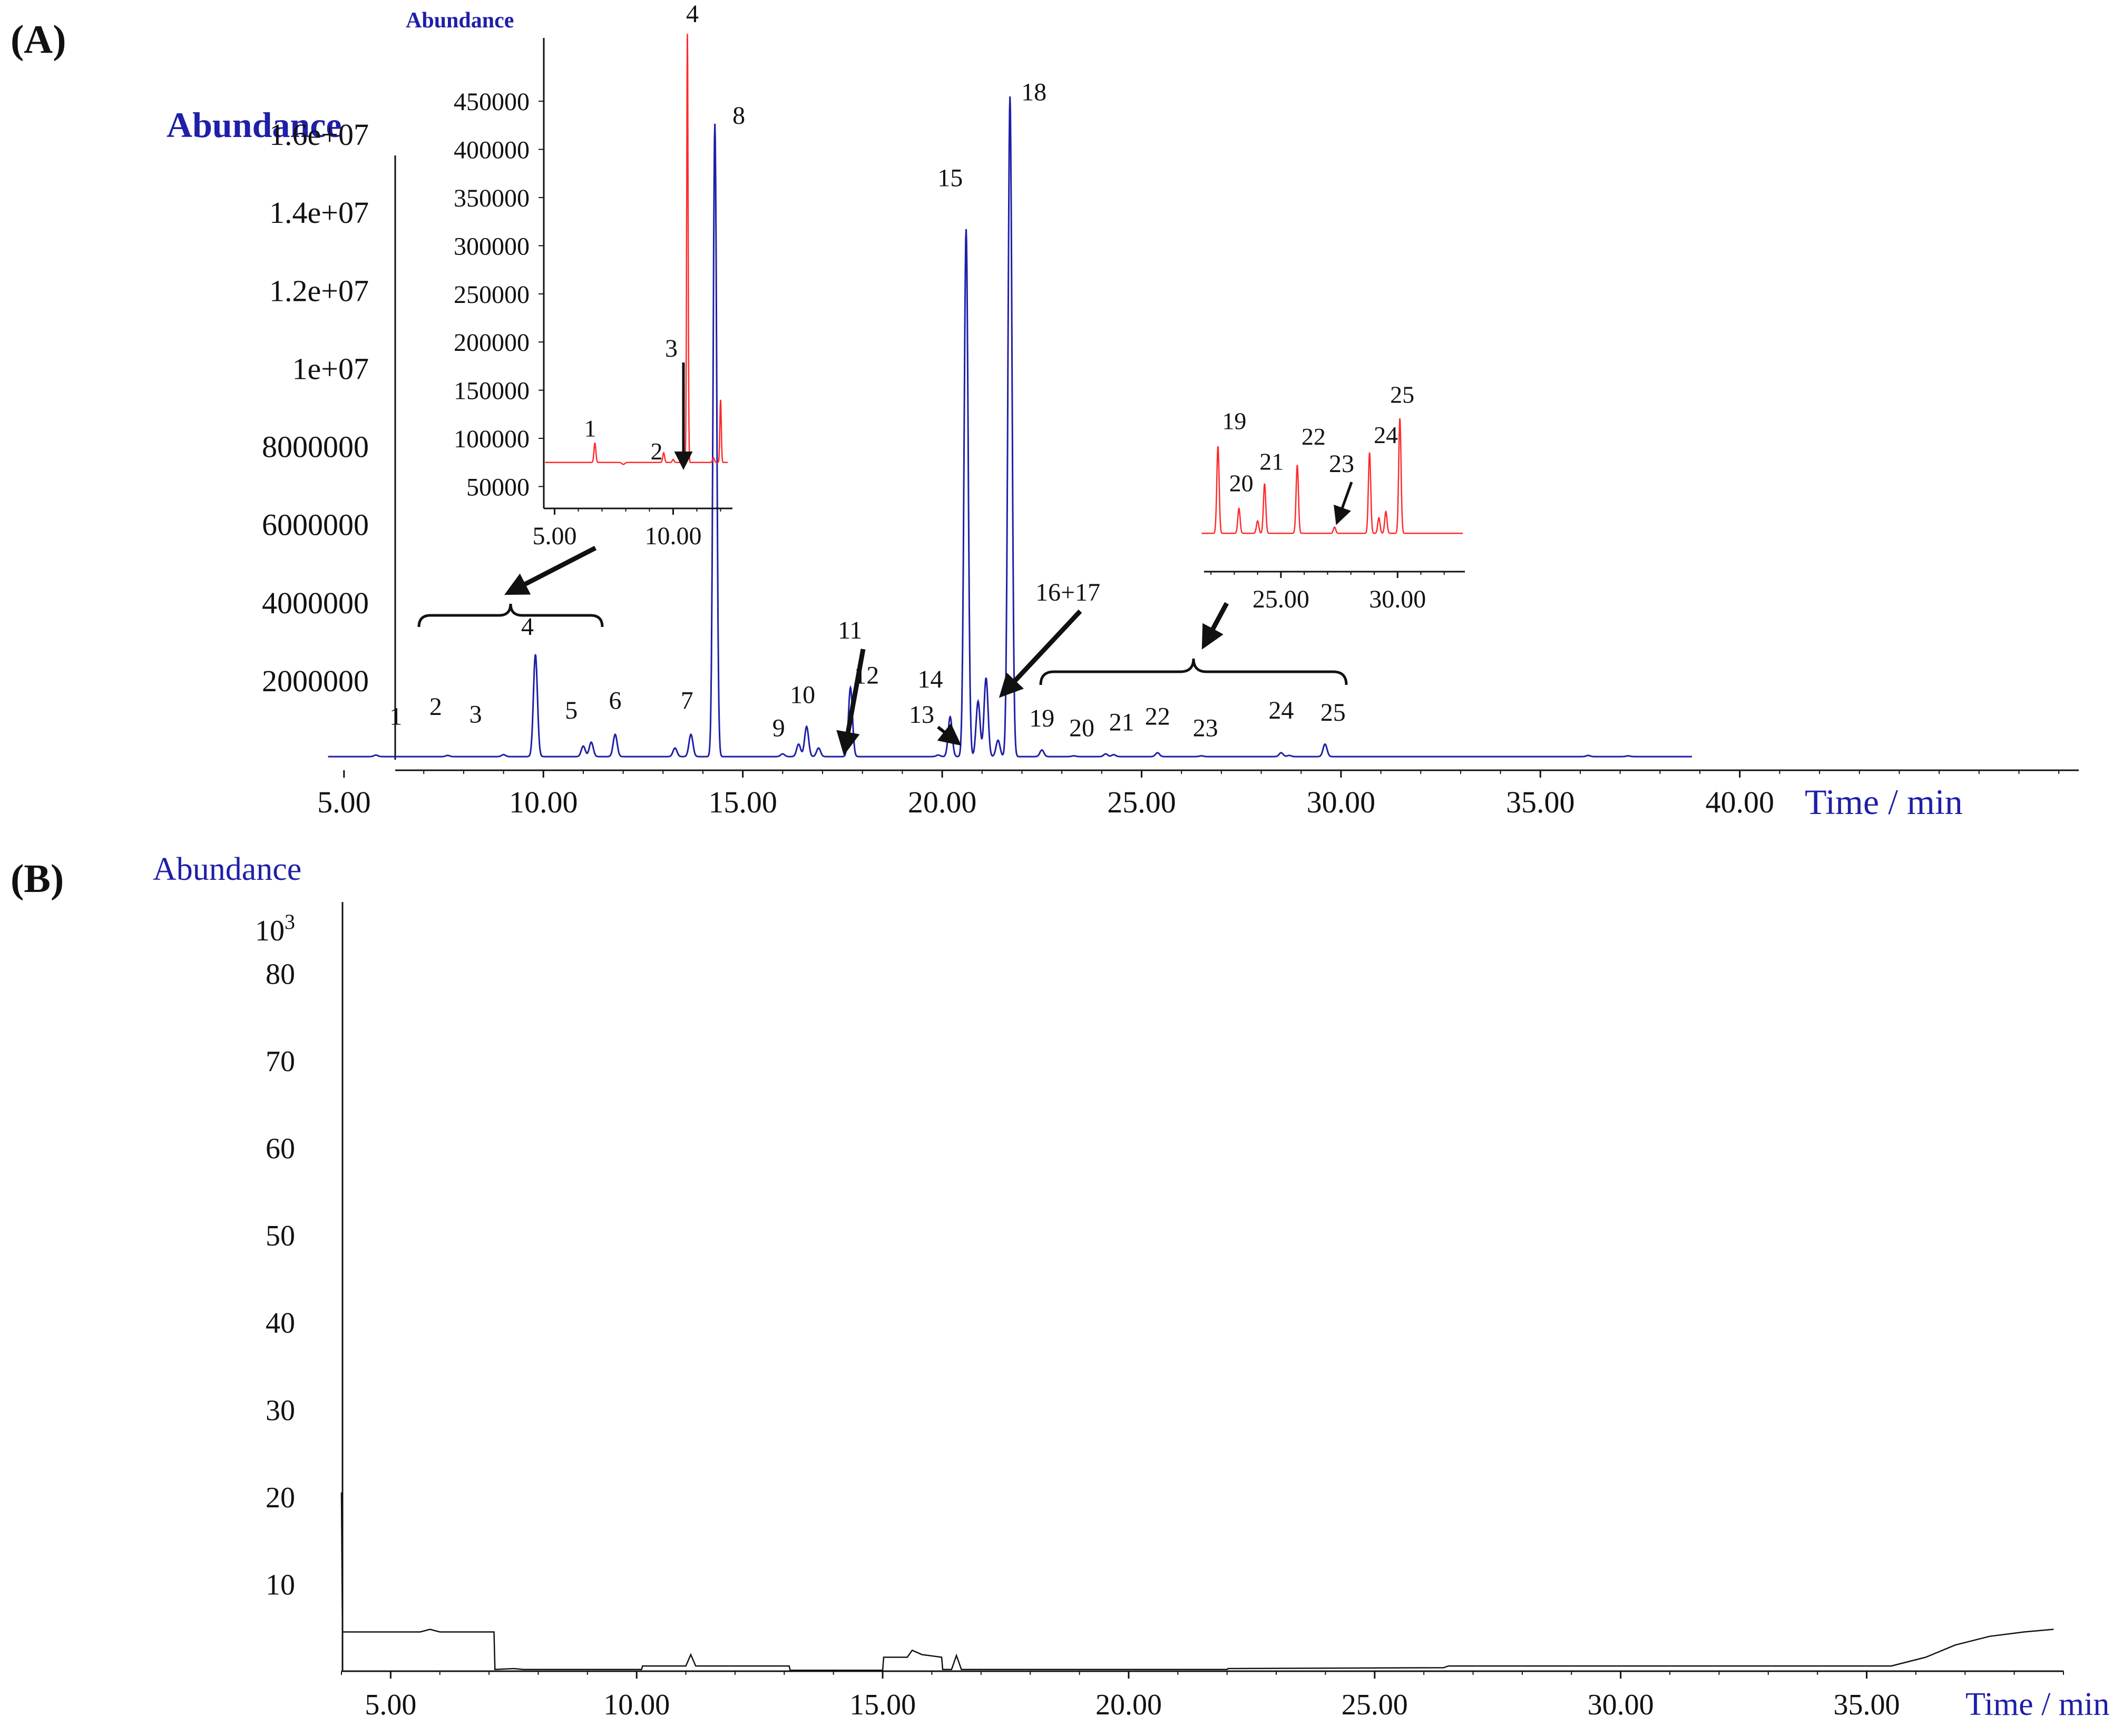  I want to click on inset-right-peak-label-24: 24, so click(1386, 434).